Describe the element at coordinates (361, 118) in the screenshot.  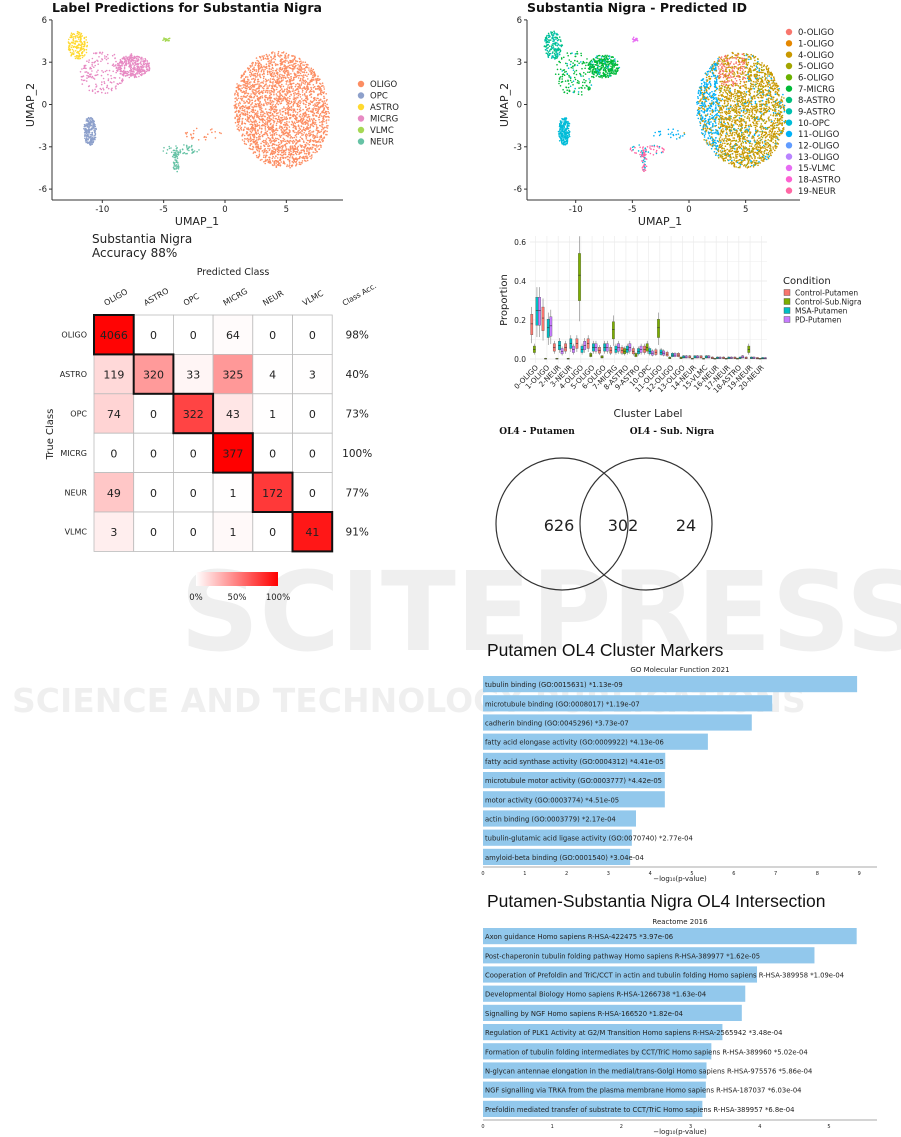
I see `legend-swatch` at that location.